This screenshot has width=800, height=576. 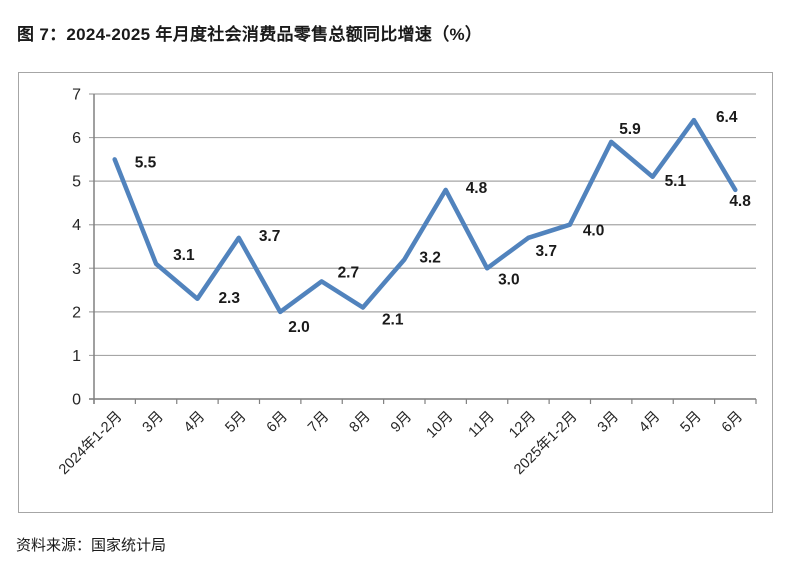 I want to click on source-text: 资料来源：国家统计局, so click(x=91, y=545).